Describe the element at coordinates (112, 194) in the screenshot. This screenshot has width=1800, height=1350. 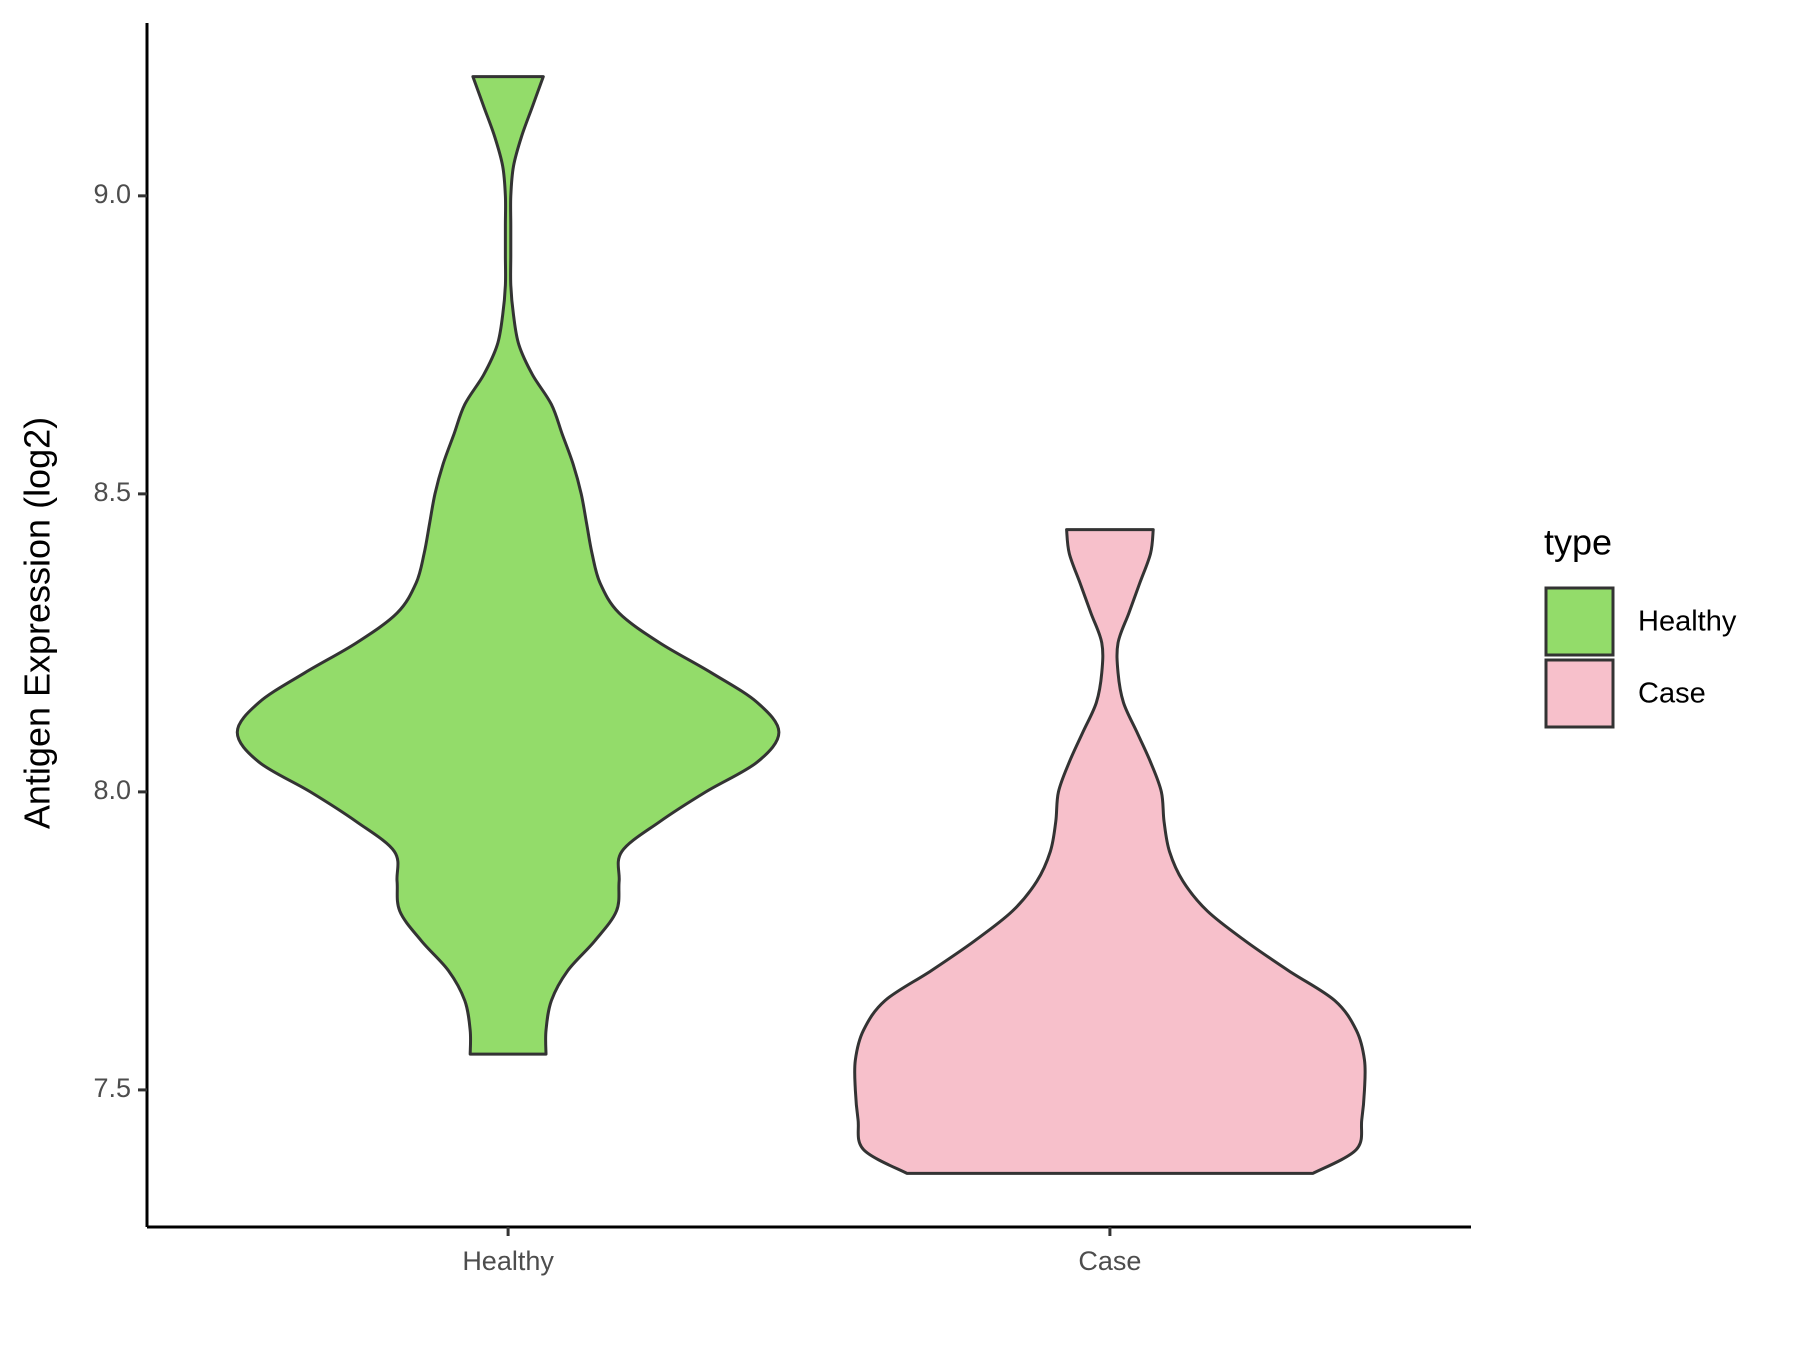
I see `y-tick-label: 9.0` at that location.